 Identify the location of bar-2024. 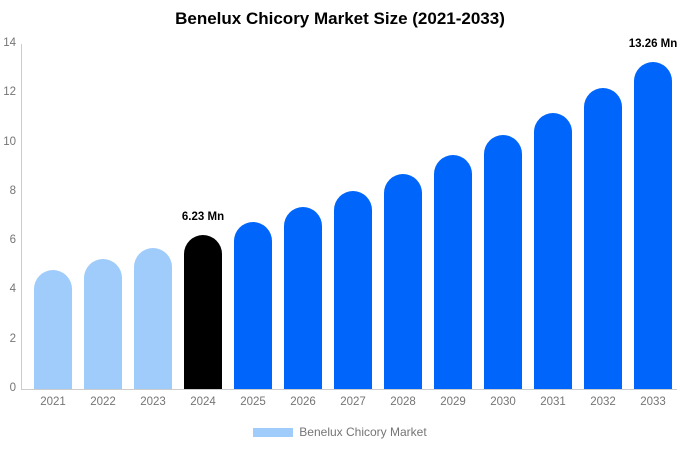
(203, 312).